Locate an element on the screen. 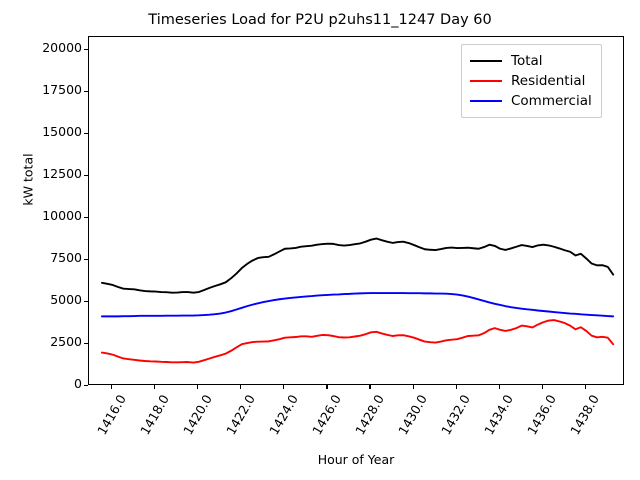 Image resolution: width=640 pixels, height=480 pixels. legend-label: Total is located at coordinates (527, 61).